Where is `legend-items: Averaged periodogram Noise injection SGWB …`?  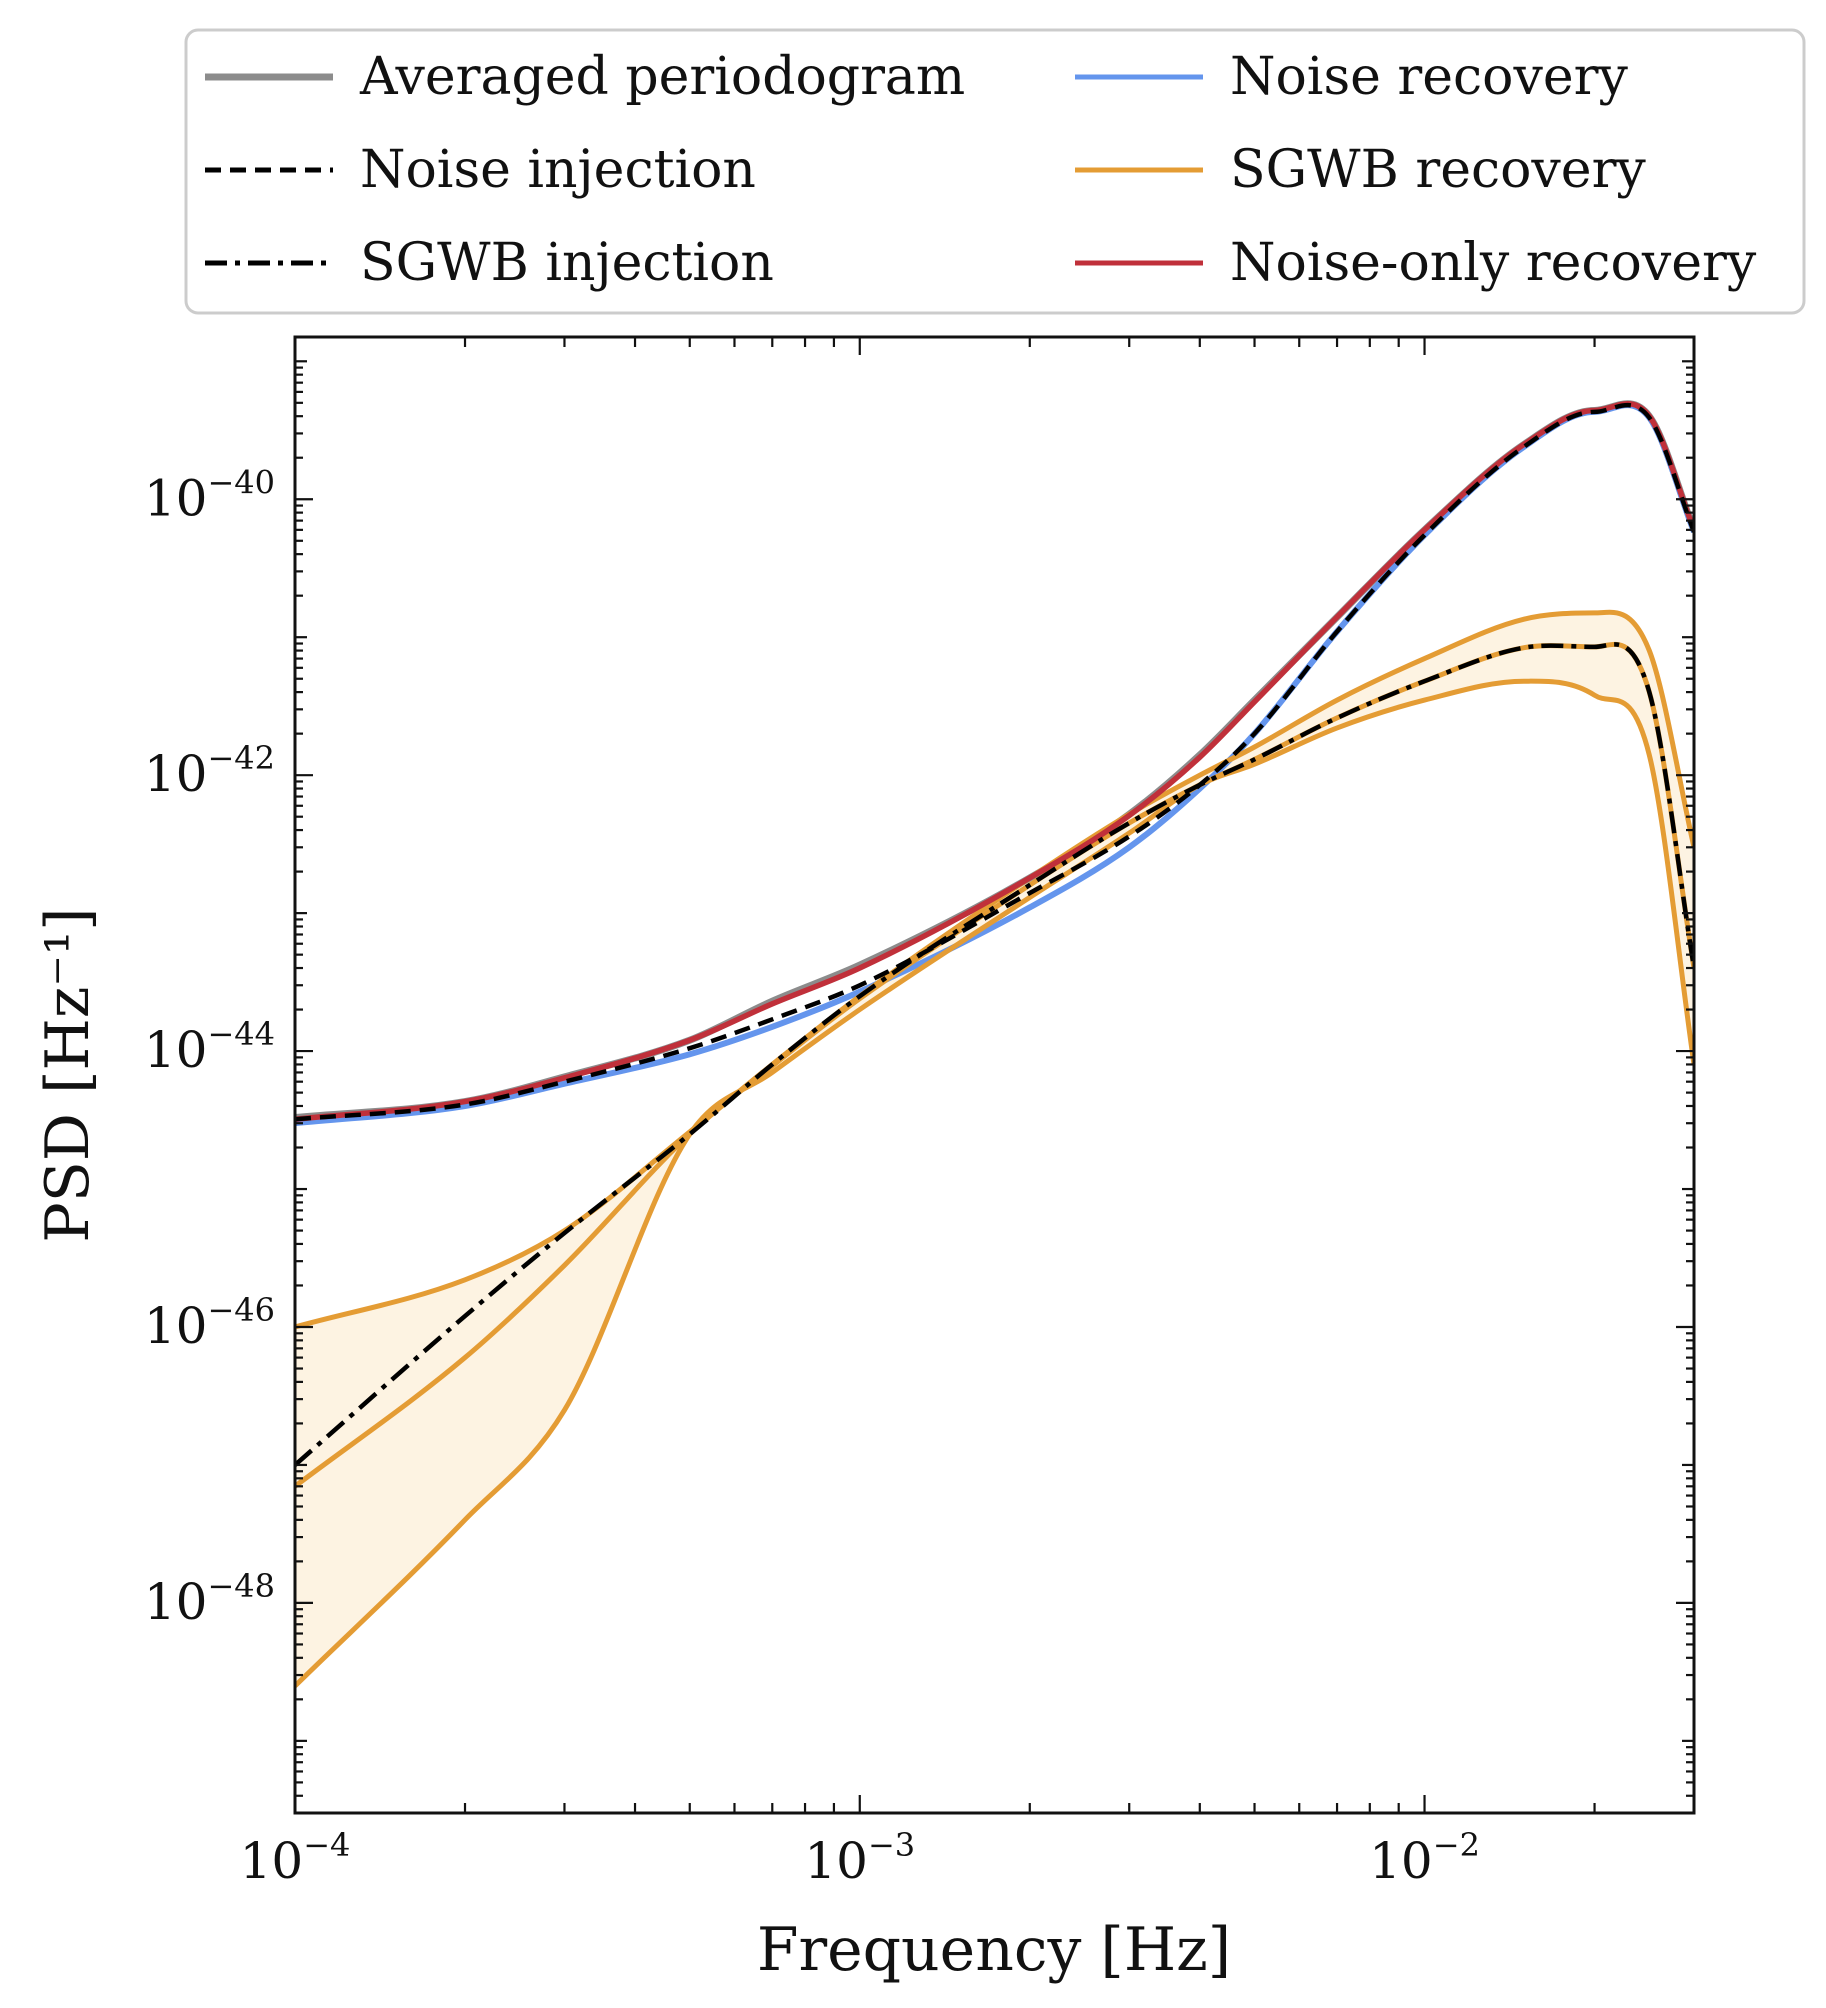
legend-items: Averaged periodogram Noise injection SGWB … is located at coordinates (981, 170).